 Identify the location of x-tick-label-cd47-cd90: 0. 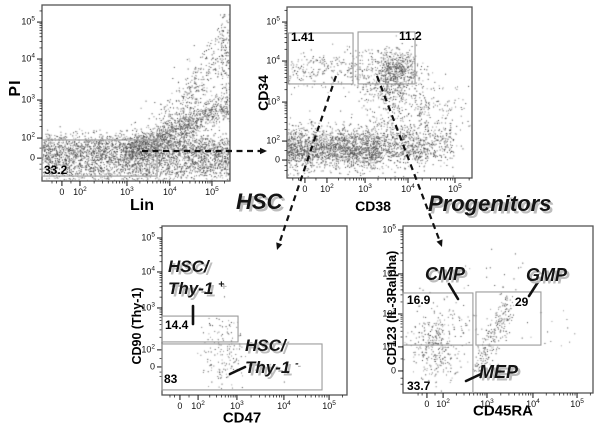
(180, 406).